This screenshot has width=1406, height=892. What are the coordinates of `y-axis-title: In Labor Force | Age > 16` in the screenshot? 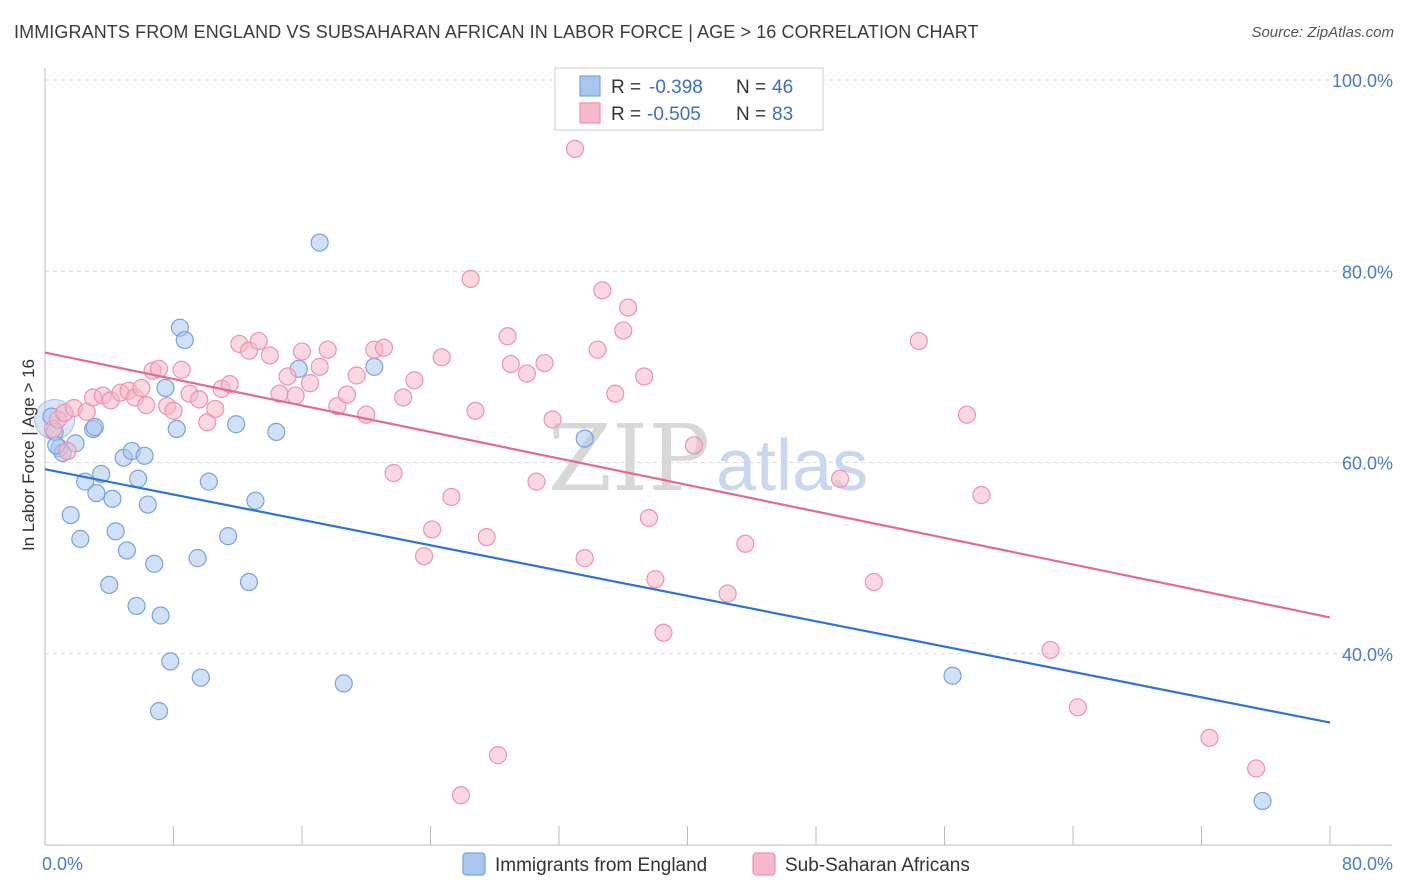 It's located at (28, 455).